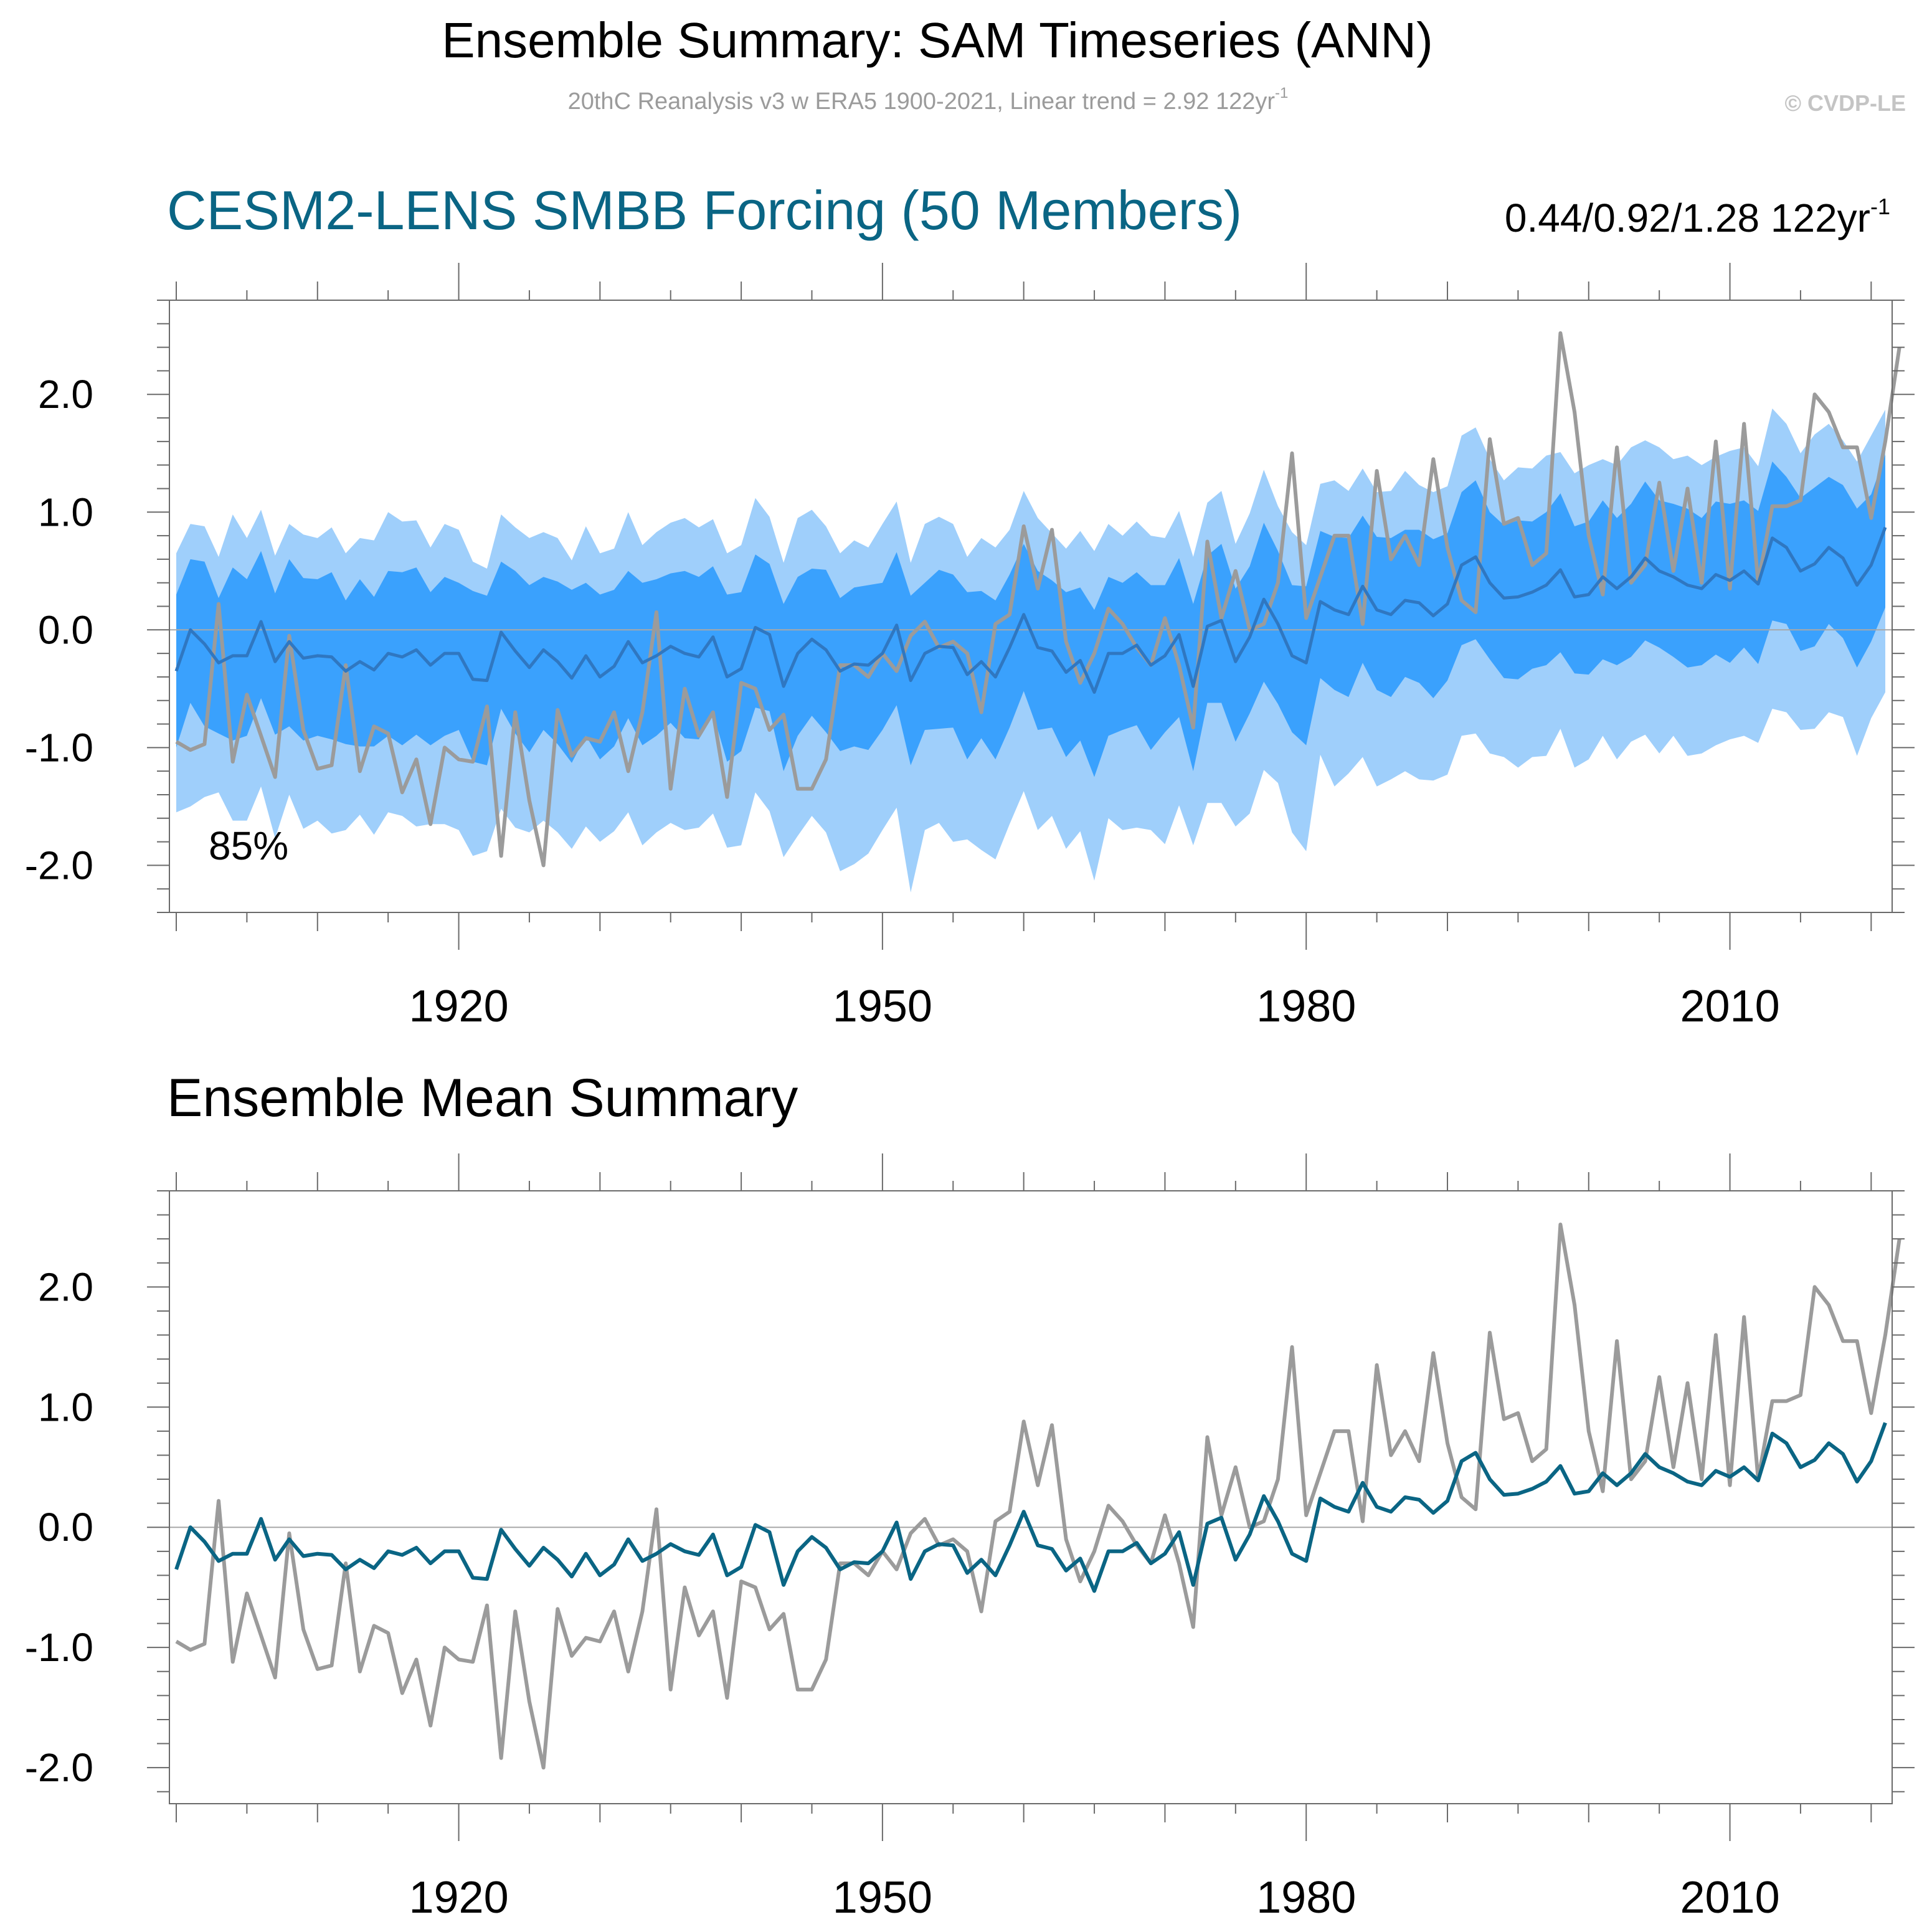  Describe the element at coordinates (249, 845) in the screenshot. I see `percentile-annotation: 85%` at that location.